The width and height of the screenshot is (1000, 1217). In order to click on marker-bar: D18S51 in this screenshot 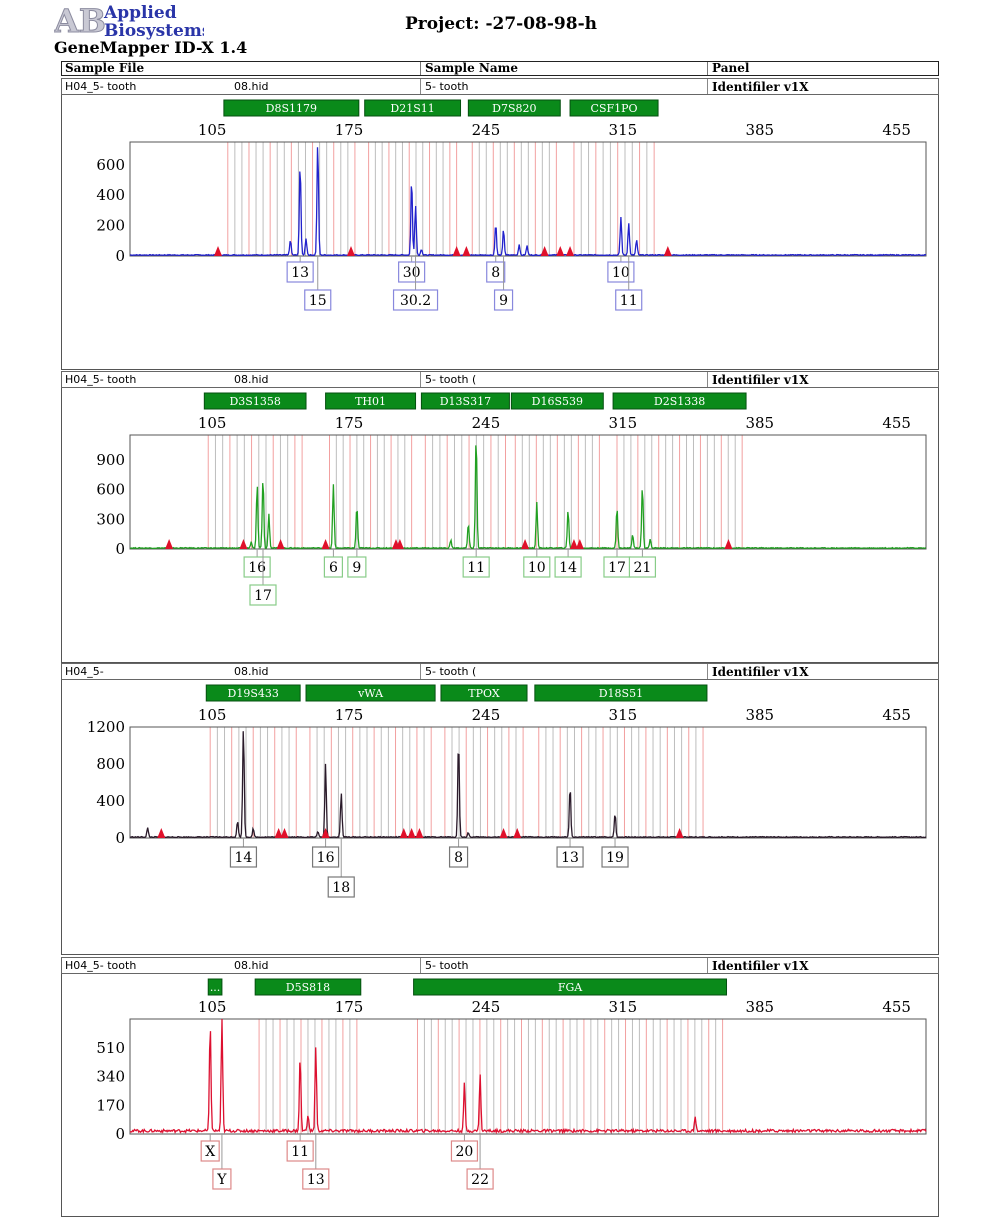, I will do `click(621, 693)`.